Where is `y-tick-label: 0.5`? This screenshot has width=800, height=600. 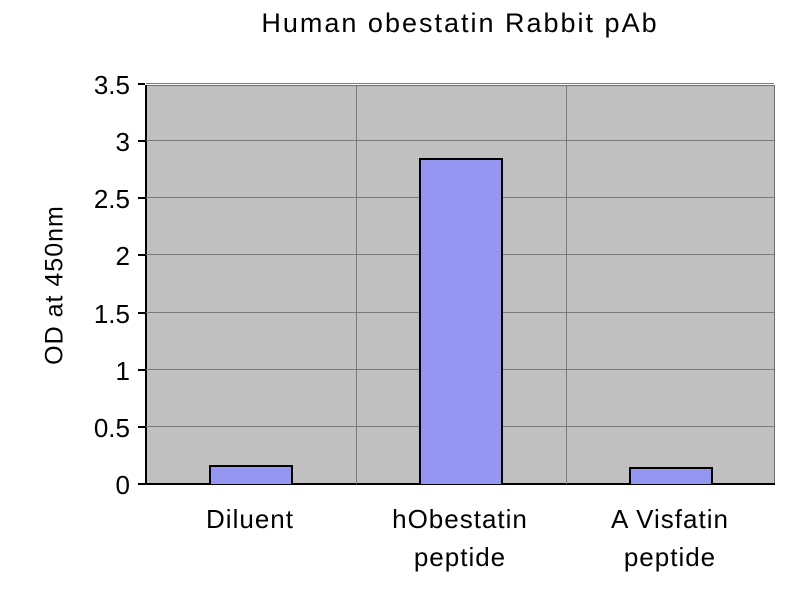
y-tick-label: 0.5 is located at coordinates (111, 427).